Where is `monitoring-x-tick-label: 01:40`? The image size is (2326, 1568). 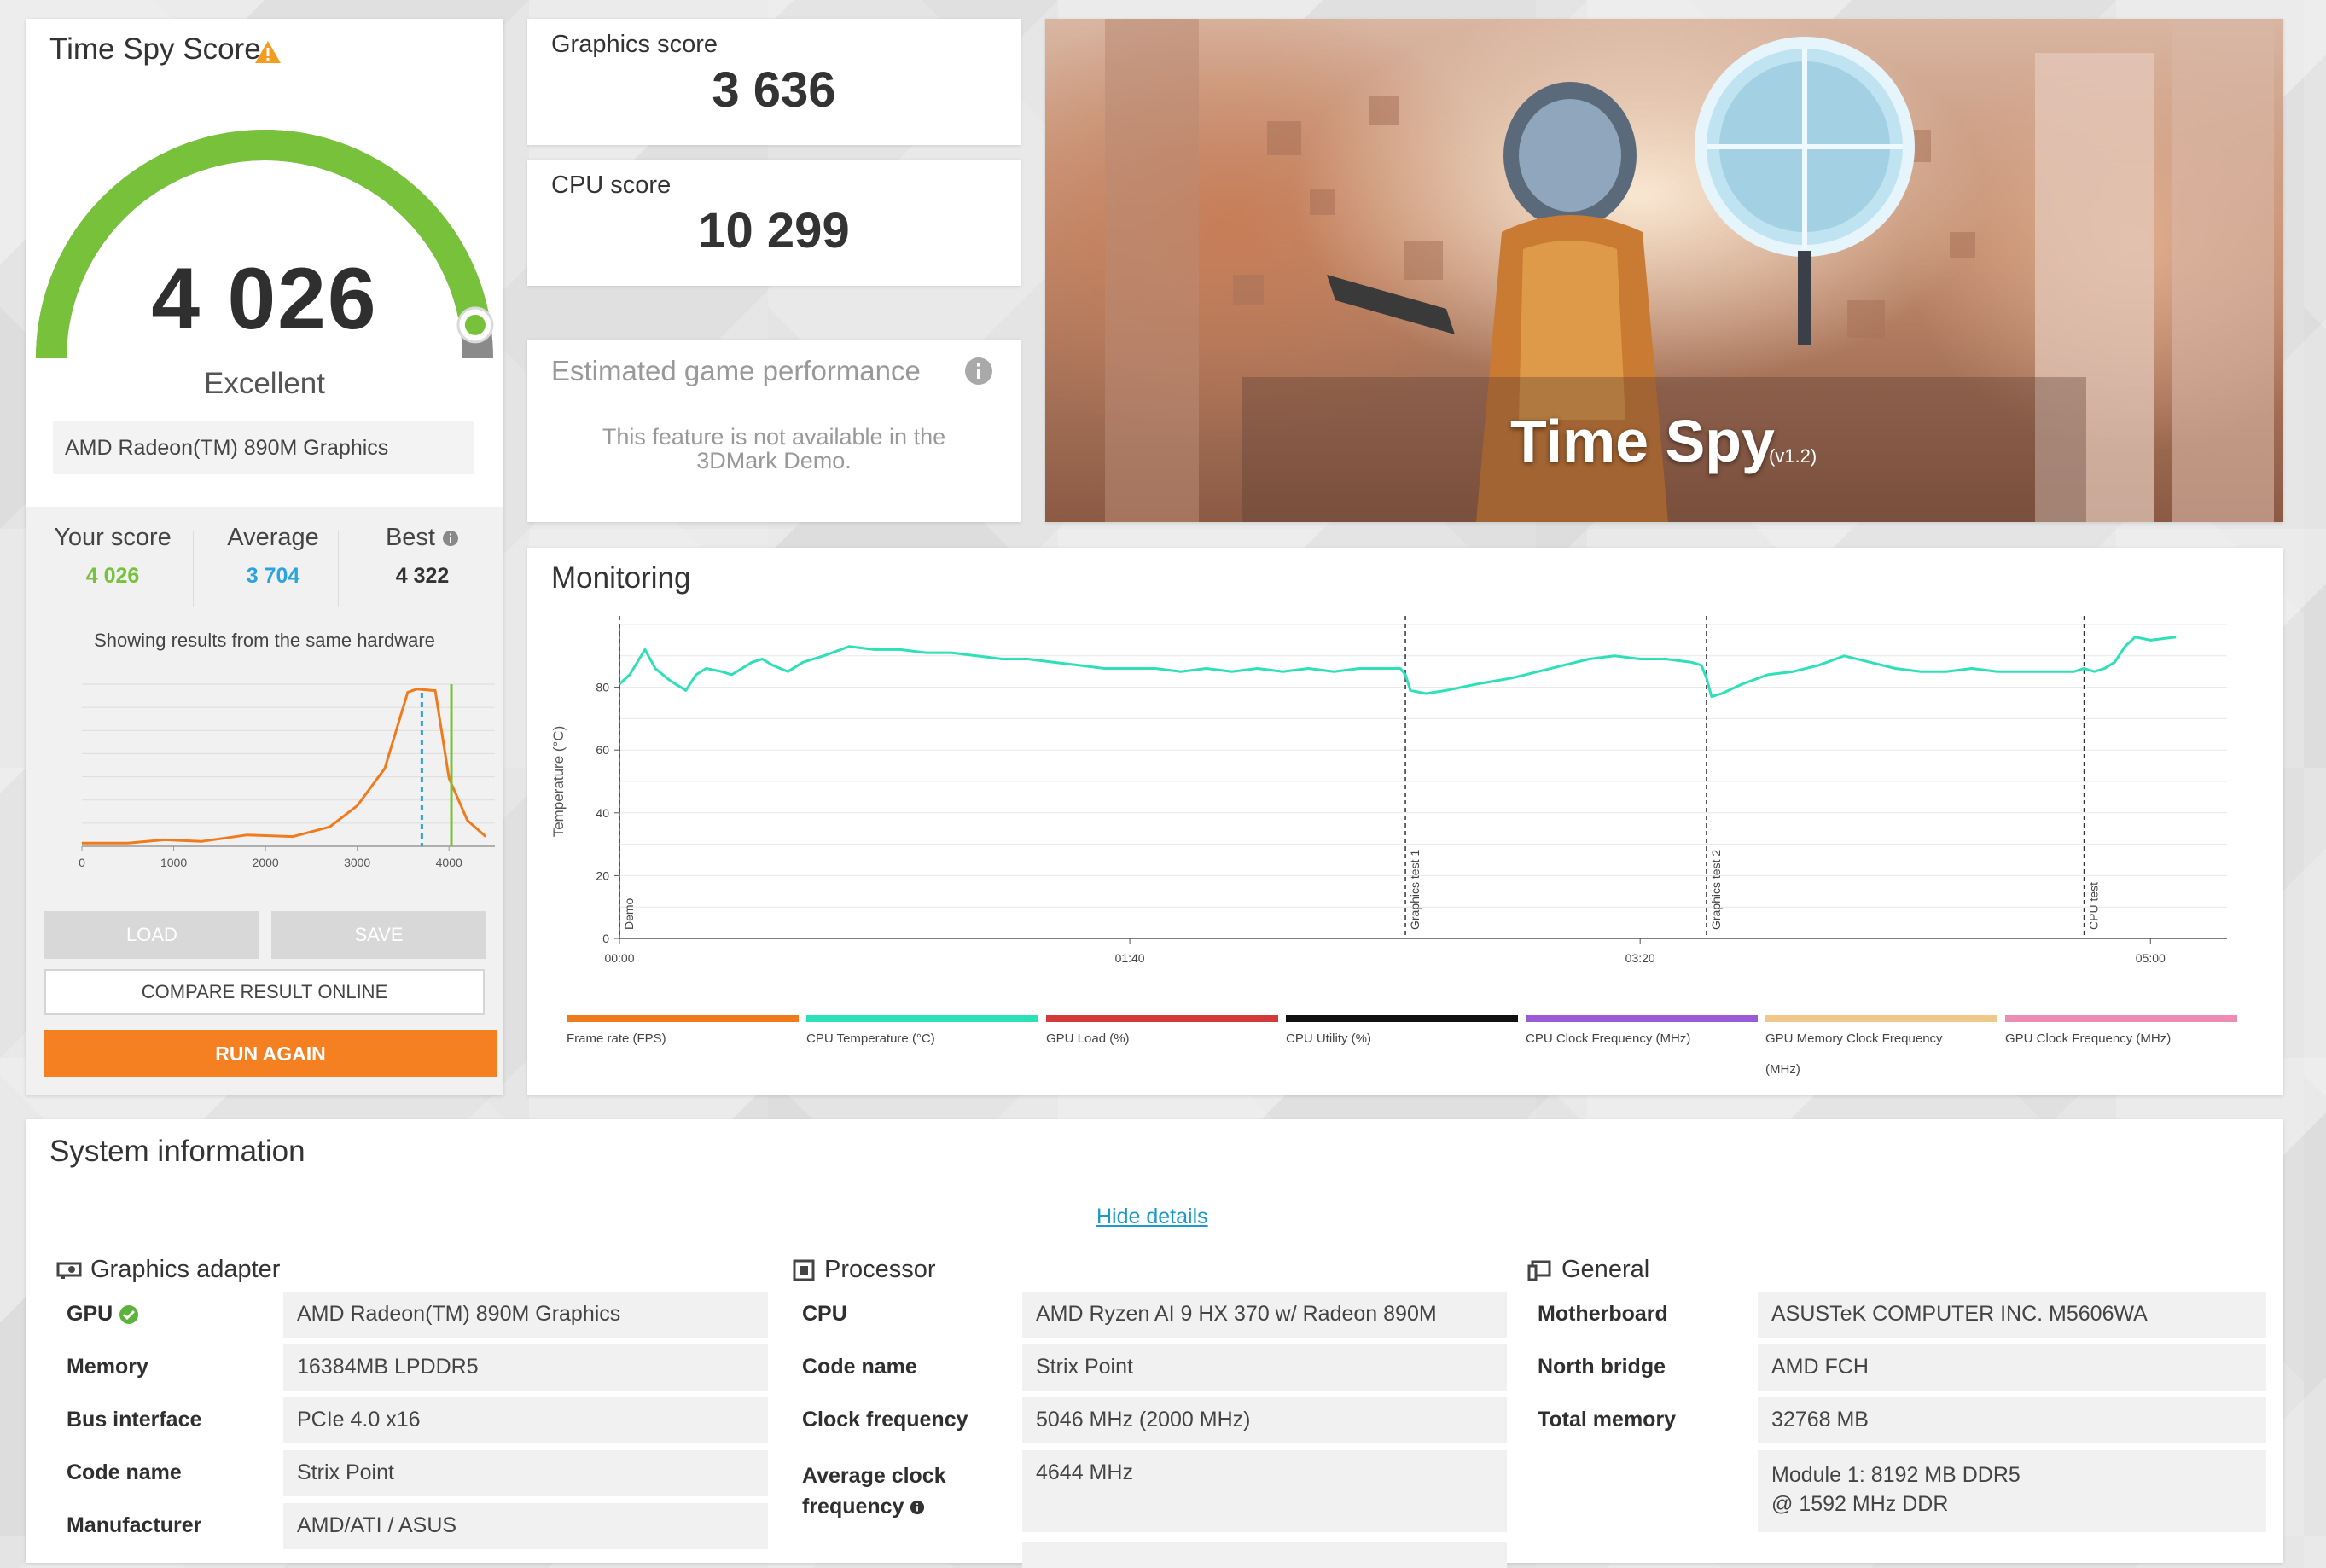 monitoring-x-tick-label: 01:40 is located at coordinates (1130, 958).